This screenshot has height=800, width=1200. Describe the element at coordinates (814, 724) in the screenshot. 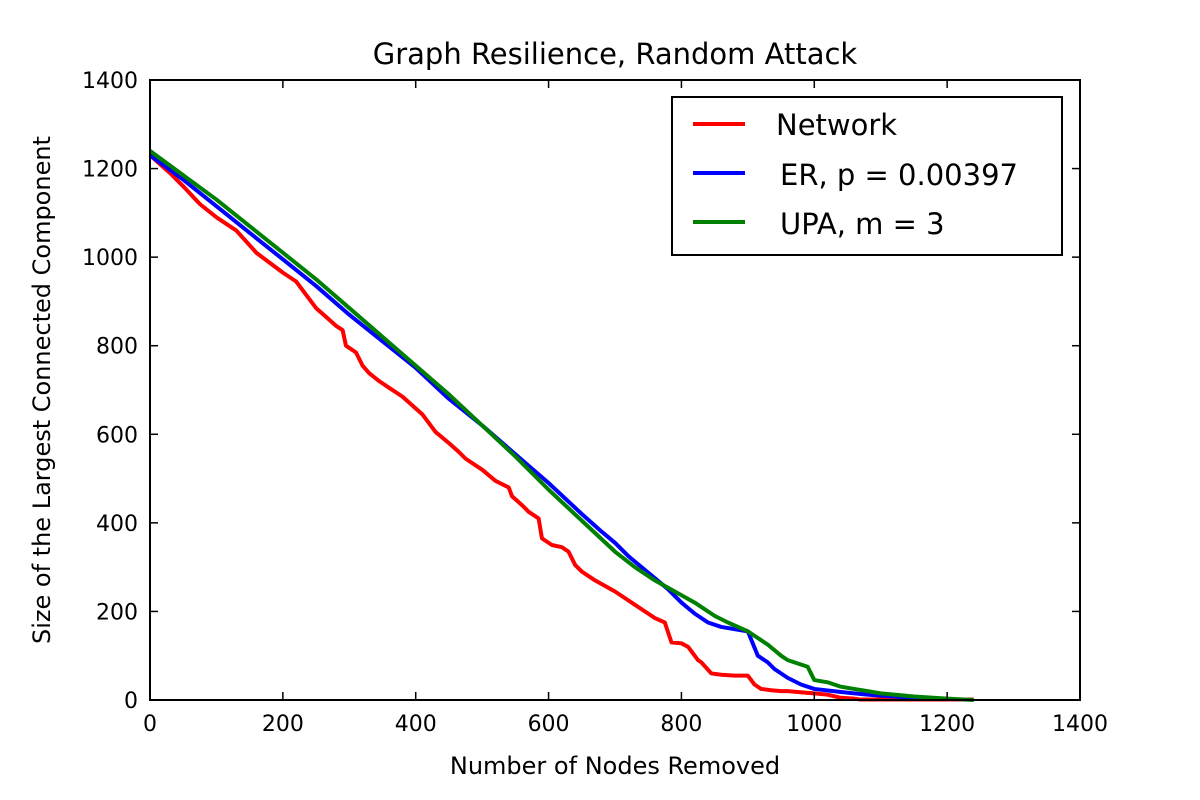

I see `x-tick-label: 1000` at that location.